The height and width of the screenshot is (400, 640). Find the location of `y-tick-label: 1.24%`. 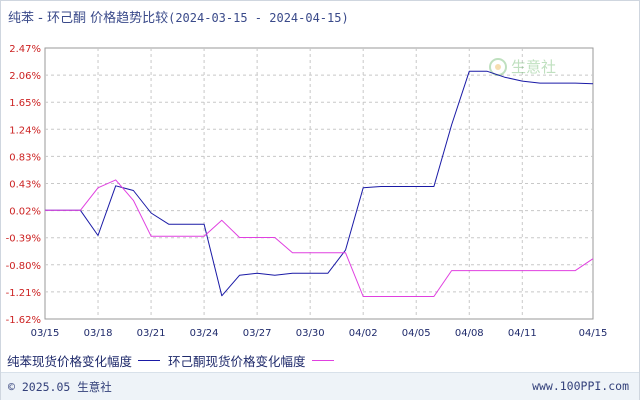

y-tick-label: 1.24% is located at coordinates (25, 130).